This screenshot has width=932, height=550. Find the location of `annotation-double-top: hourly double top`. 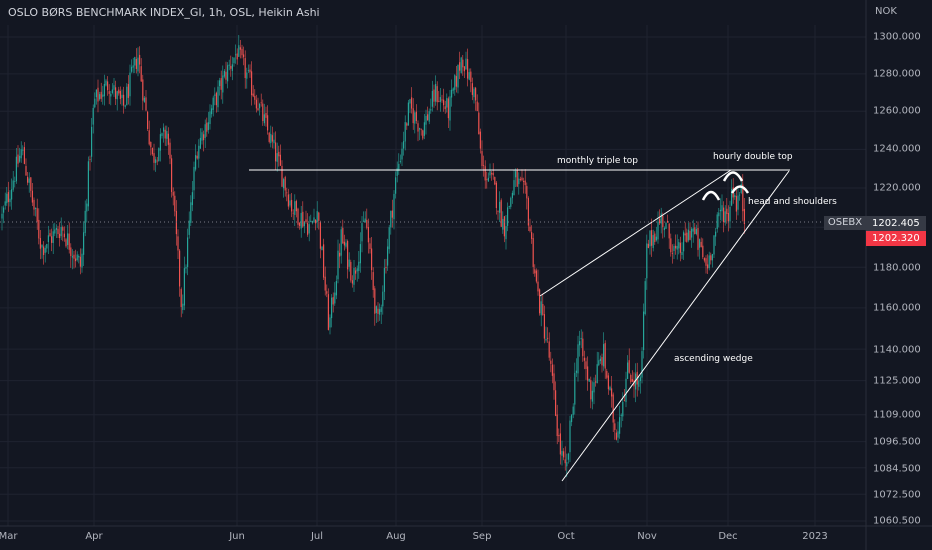

annotation-double-top: hourly double top is located at coordinates (753, 157).